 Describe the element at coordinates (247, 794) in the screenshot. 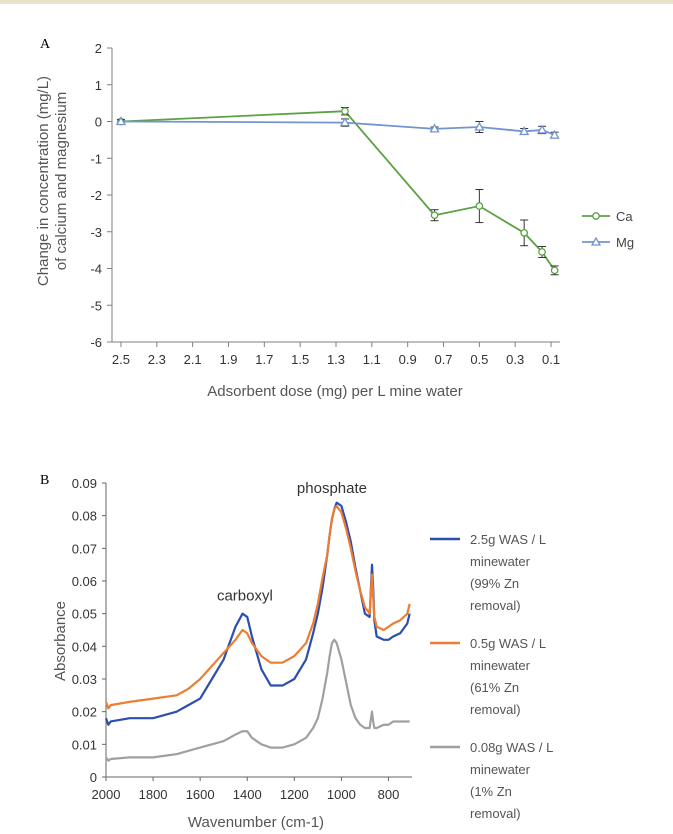

I see `panel-b-x-tick-label: 1400` at that location.